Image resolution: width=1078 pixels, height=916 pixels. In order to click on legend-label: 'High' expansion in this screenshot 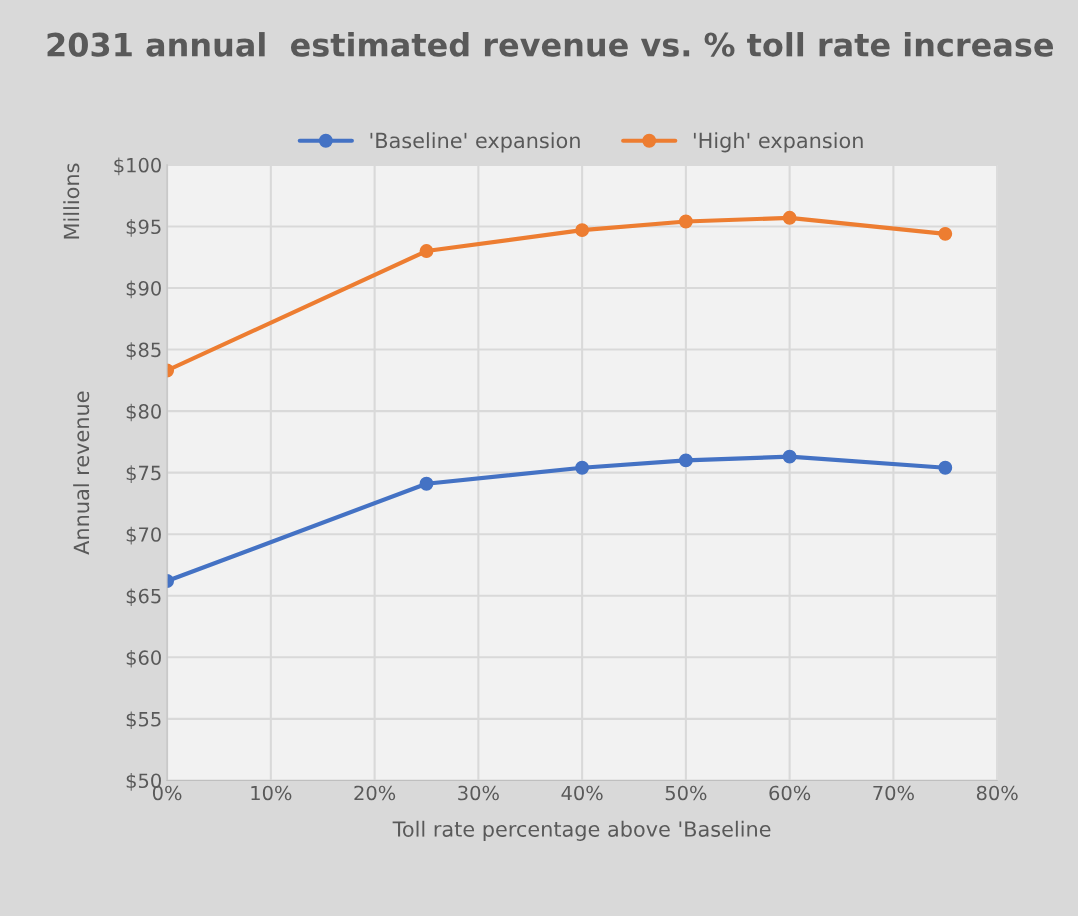, I will do `click(778, 142)`.